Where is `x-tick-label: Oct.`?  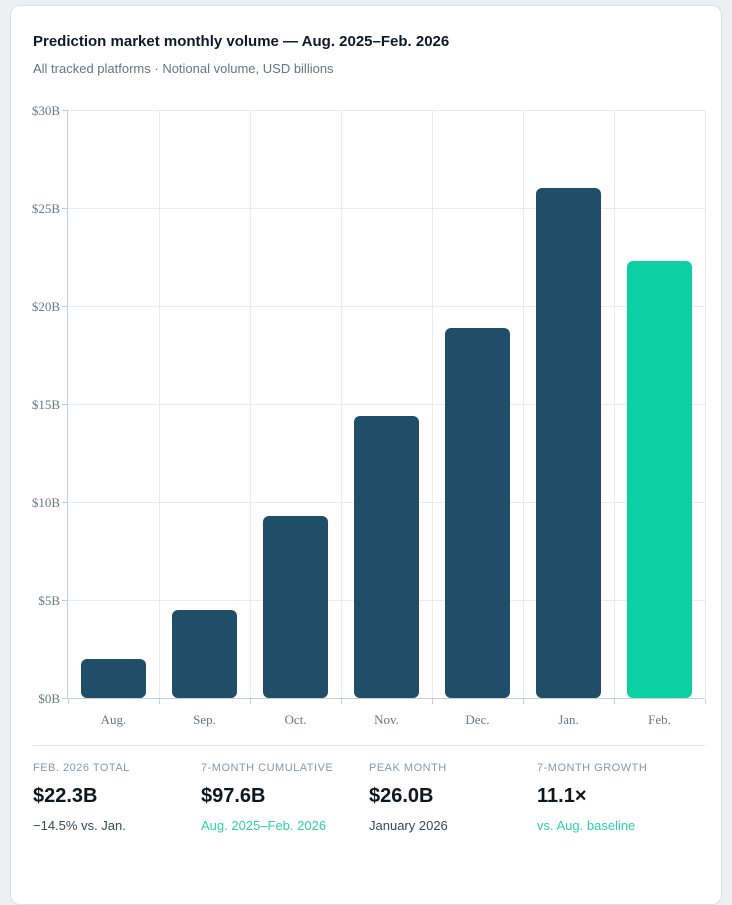
x-tick-label: Oct. is located at coordinates (295, 719).